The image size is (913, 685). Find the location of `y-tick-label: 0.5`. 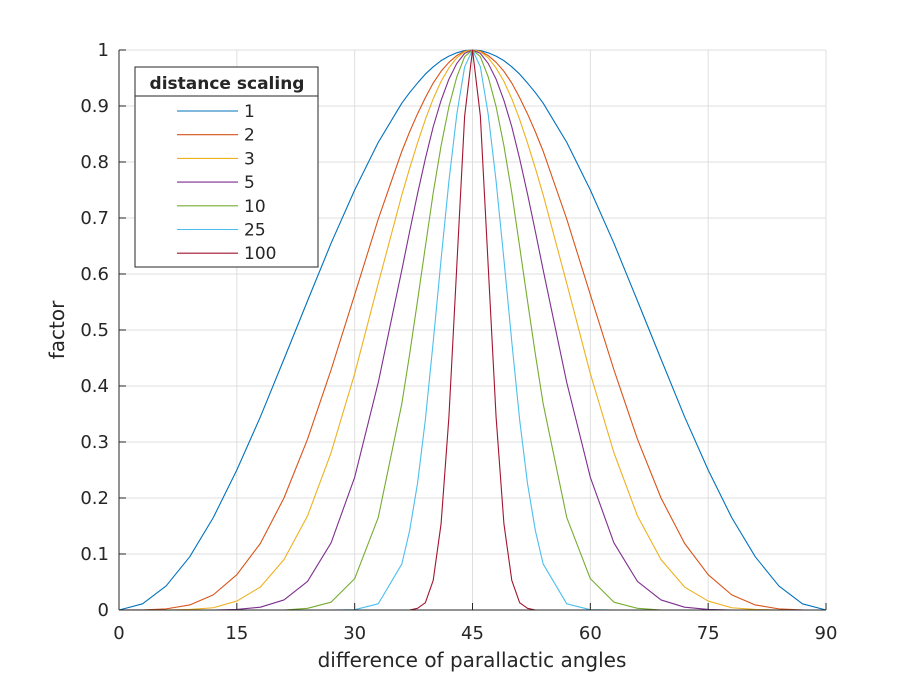

y-tick-label: 0.5 is located at coordinates (94, 330).